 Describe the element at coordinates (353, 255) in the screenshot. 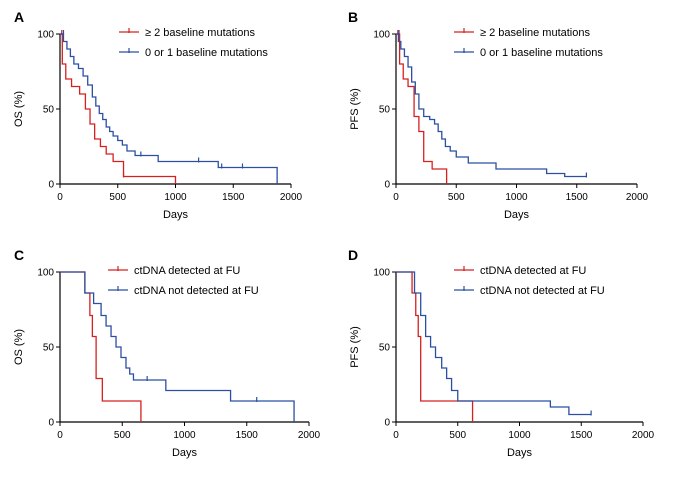

I see `panel-label: D` at that location.